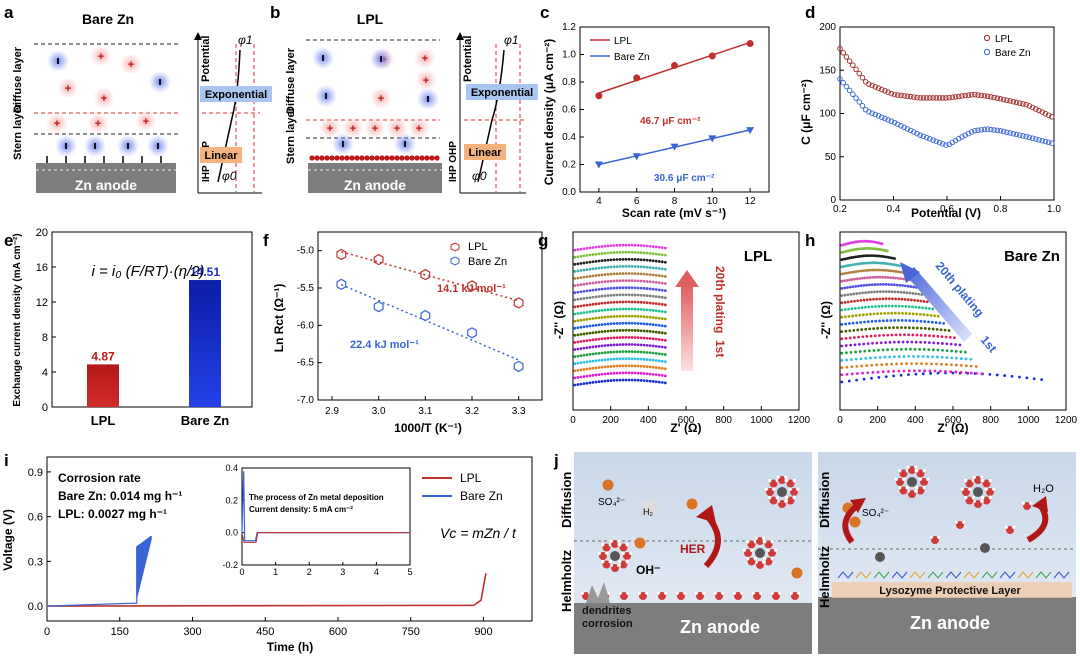 Image resolution: width=1080 pixels, height=658 pixels. Describe the element at coordinates (375, 178) in the screenshot. I see `b-zn-anode` at that location.